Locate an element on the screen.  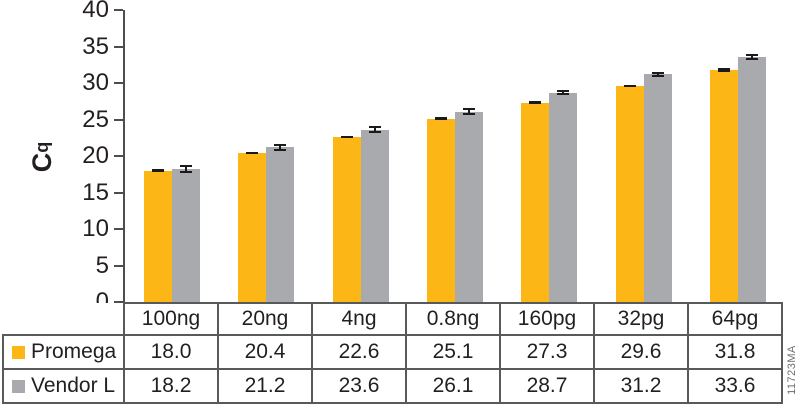
value-cell: 28.7 is located at coordinates (547, 386).